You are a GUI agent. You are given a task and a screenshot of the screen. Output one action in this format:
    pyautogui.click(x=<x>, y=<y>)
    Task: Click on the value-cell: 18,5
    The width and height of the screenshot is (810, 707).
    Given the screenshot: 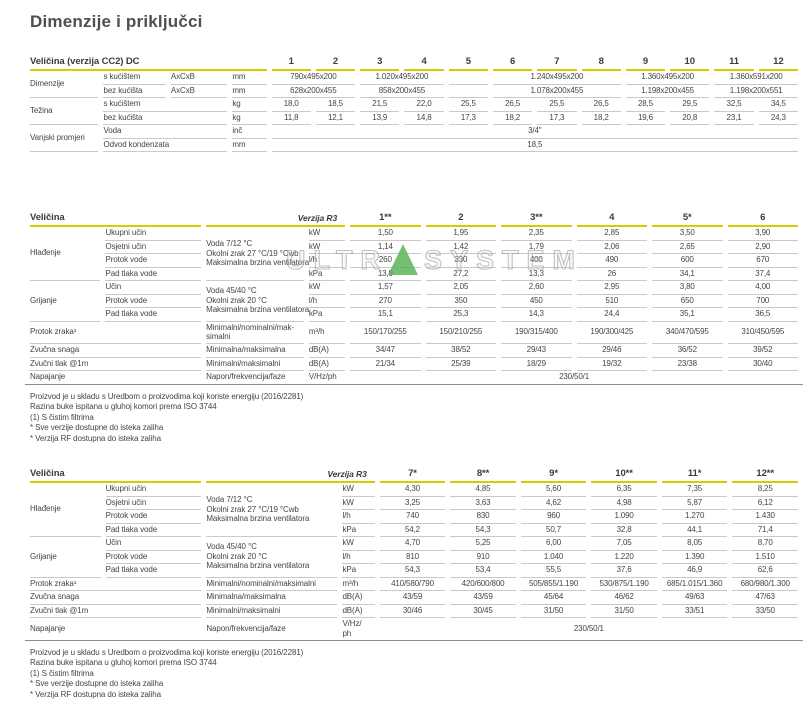 What is the action you would take?
    pyautogui.click(x=335, y=105)
    